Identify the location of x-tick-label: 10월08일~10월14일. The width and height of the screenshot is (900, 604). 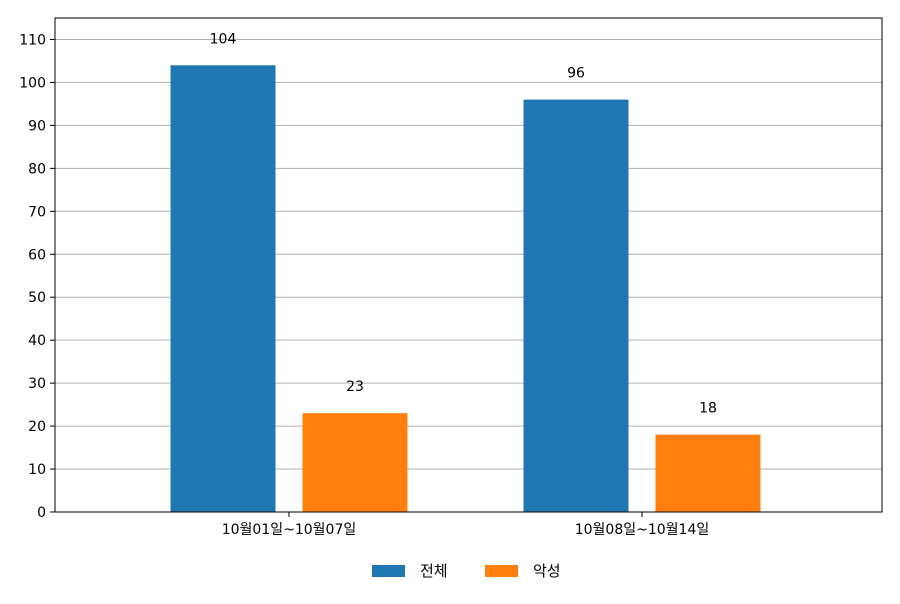
(642, 530).